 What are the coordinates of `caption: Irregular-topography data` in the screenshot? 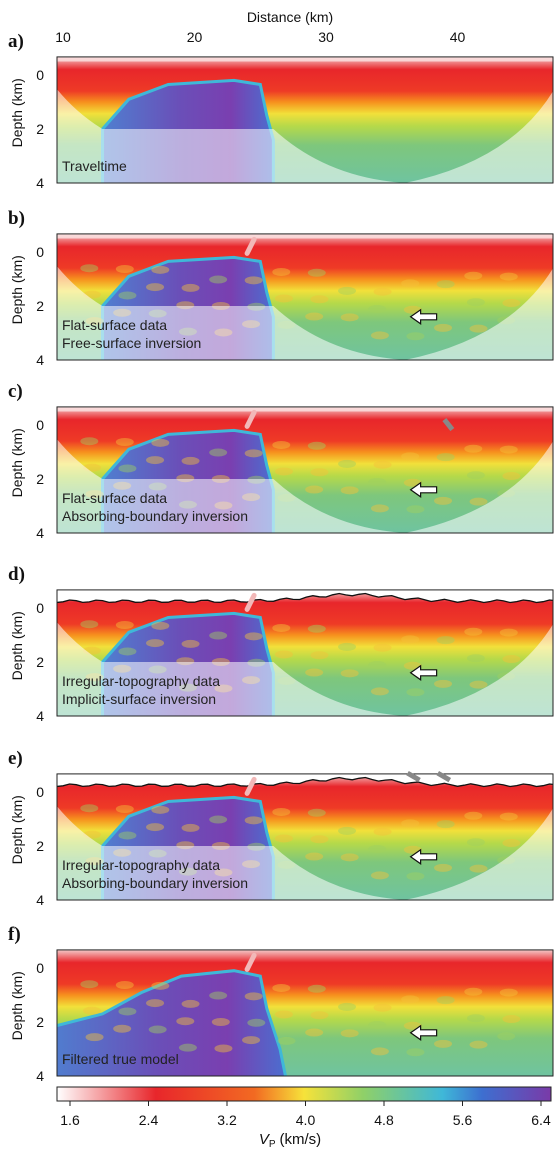 It's located at (141, 865).